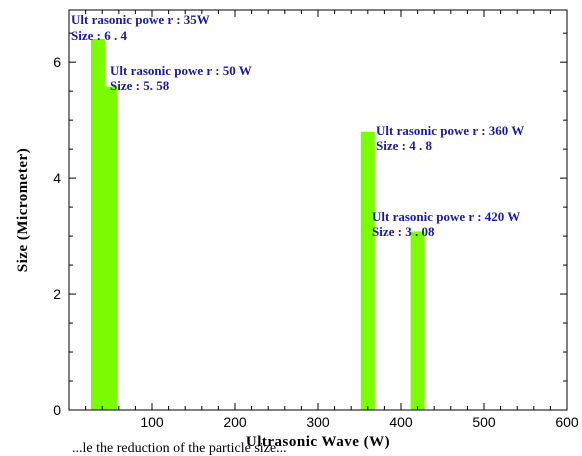 The width and height of the screenshot is (582, 456). What do you see at coordinates (23, 210) in the screenshot?
I see `y-axis-label: Size (Micrometer)` at bounding box center [23, 210].